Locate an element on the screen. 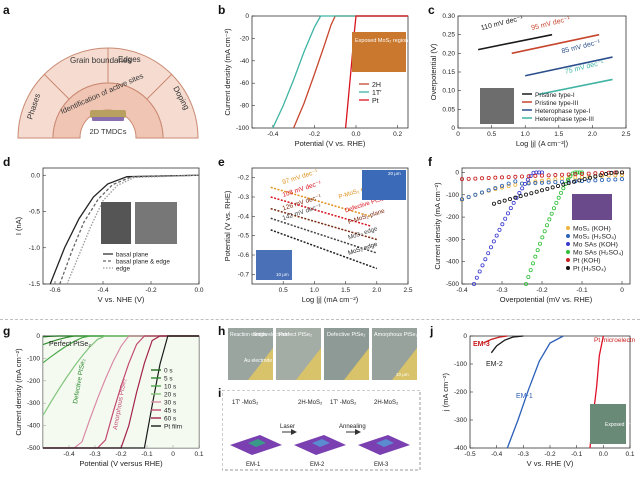 The height and width of the screenshot is (477, 640). legend-label: MoS₂ (H₂SO₄) is located at coordinates (594, 237).